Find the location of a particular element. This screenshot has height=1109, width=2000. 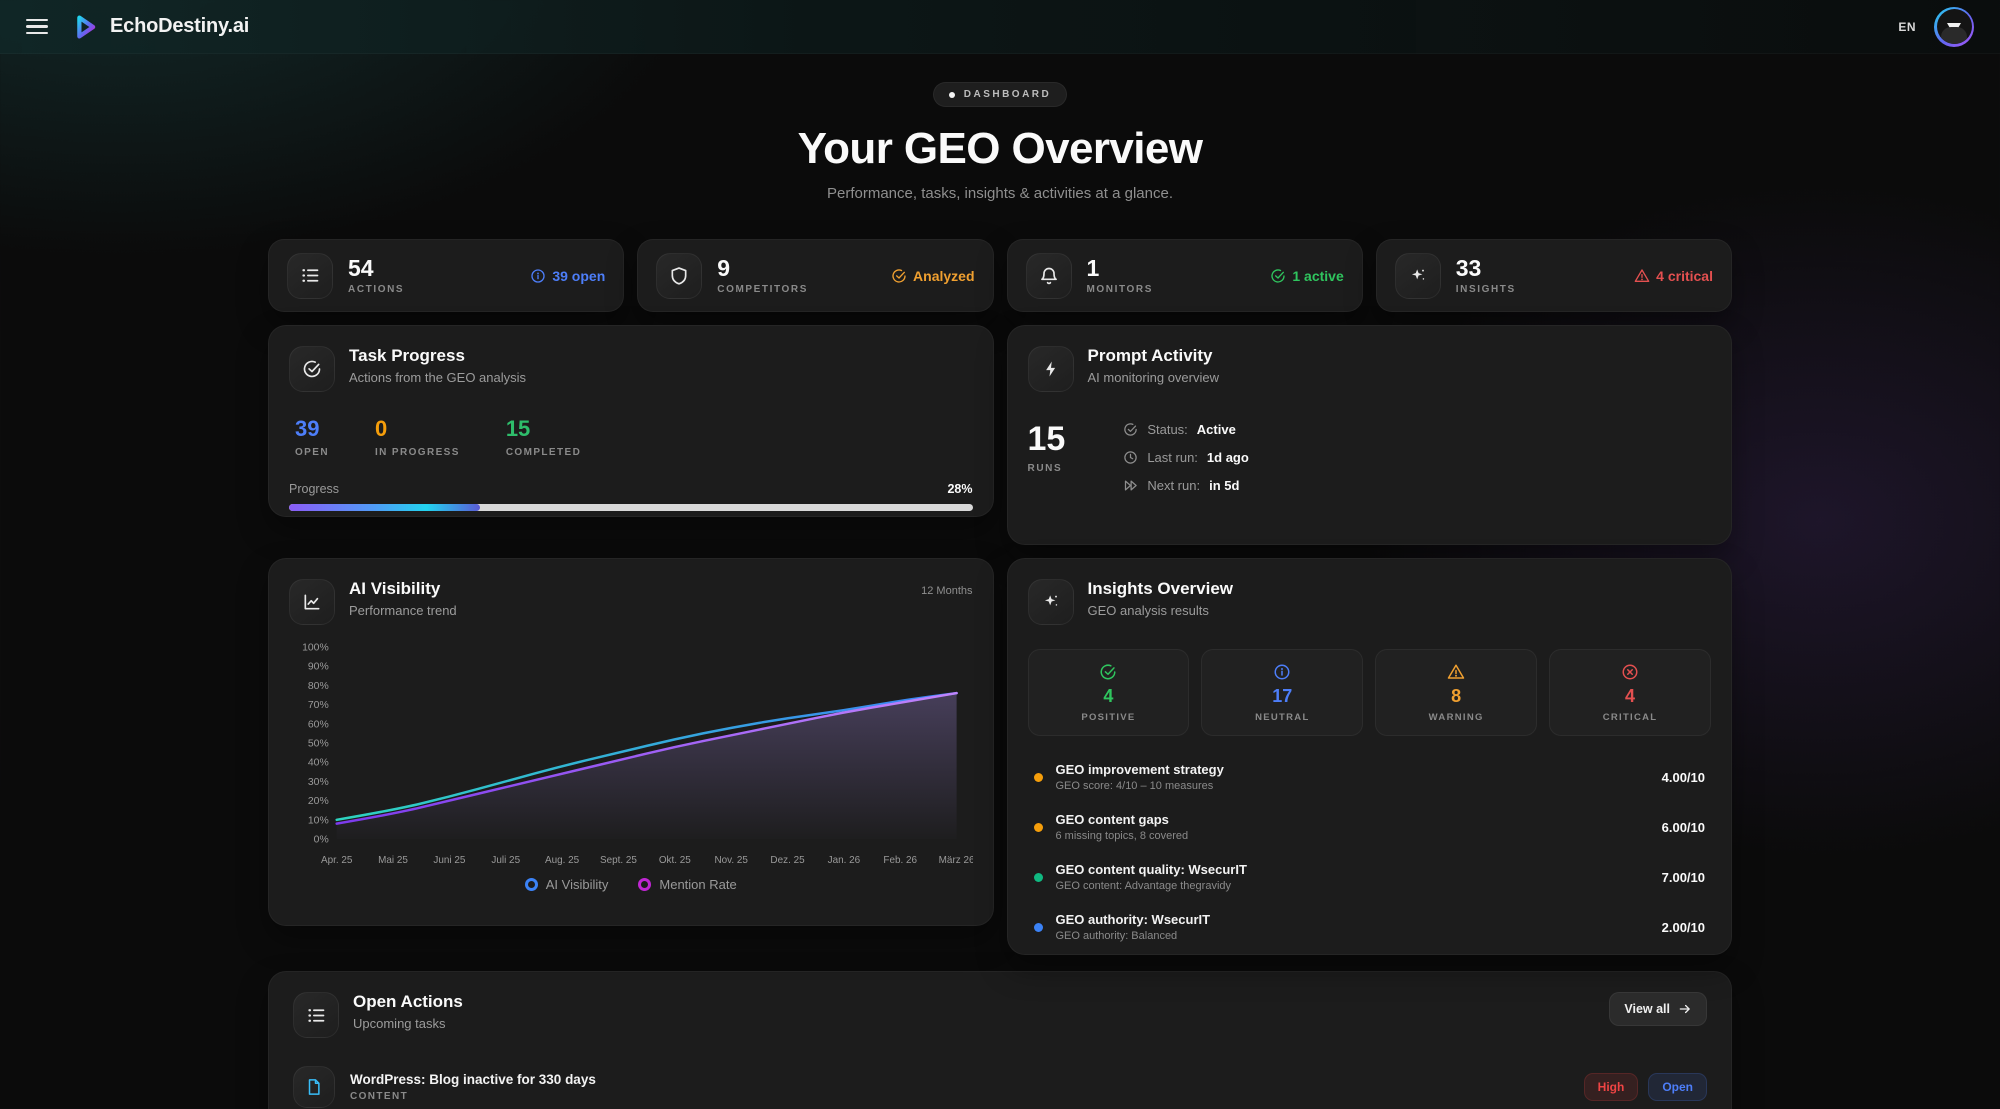

legend-mention-rate: Mention Rate is located at coordinates (687, 884).